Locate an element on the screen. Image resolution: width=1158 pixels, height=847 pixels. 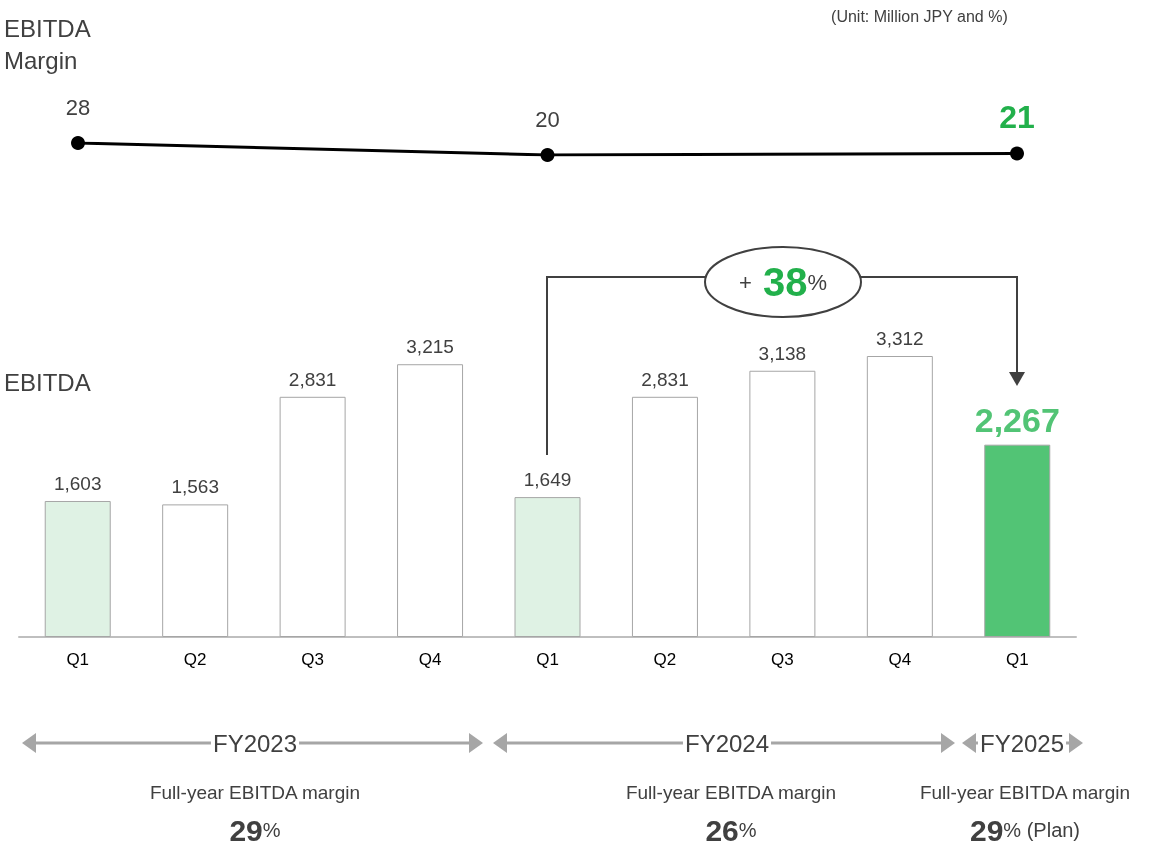
data-label: 20 is located at coordinates (547, 119).